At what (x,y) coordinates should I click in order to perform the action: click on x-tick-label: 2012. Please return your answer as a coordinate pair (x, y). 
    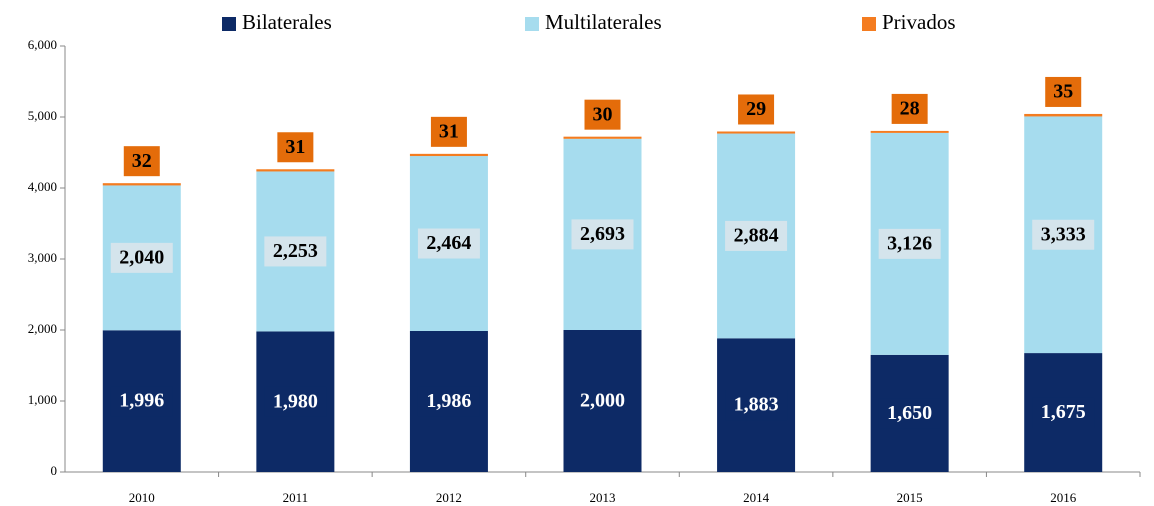
    Looking at the image, I should click on (449, 497).